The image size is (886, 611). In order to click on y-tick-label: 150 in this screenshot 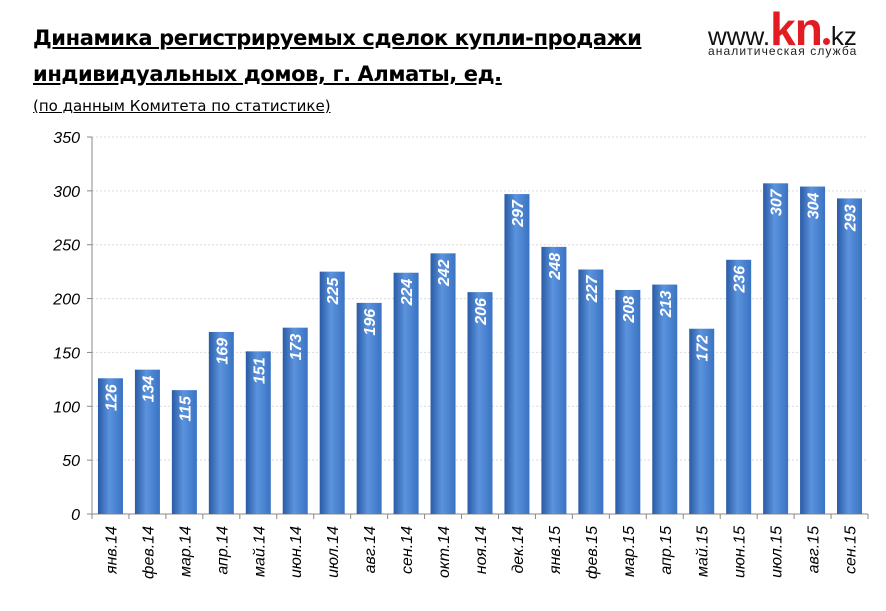, I will do `click(66, 353)`.